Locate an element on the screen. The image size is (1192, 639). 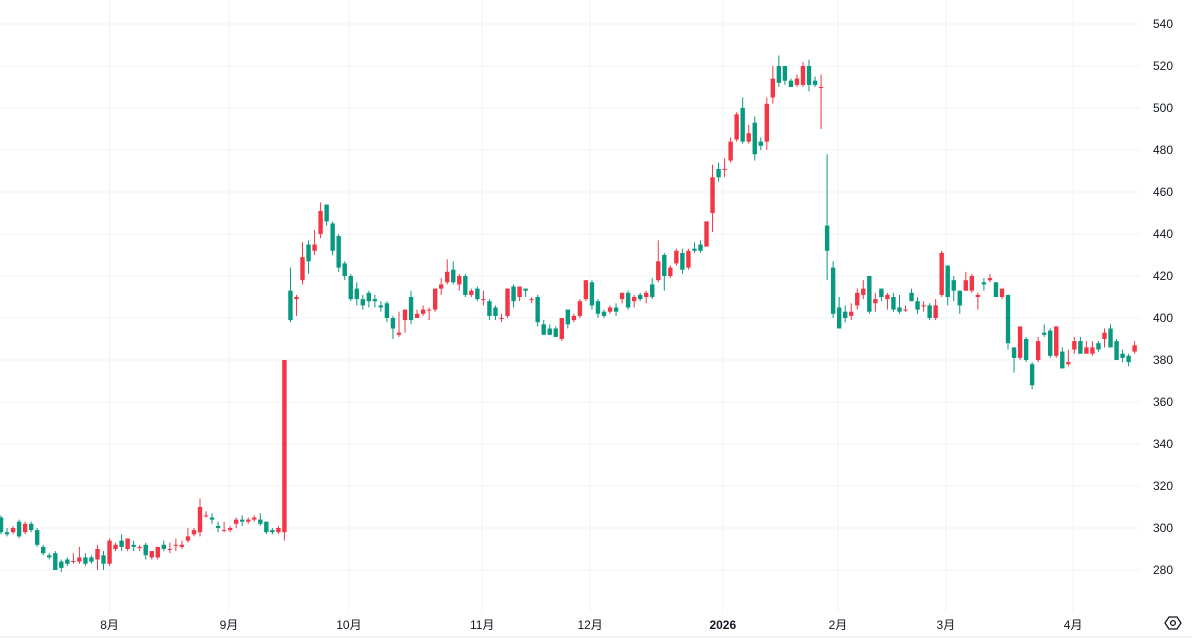
x-tick-label: 11月 is located at coordinates (482, 625).